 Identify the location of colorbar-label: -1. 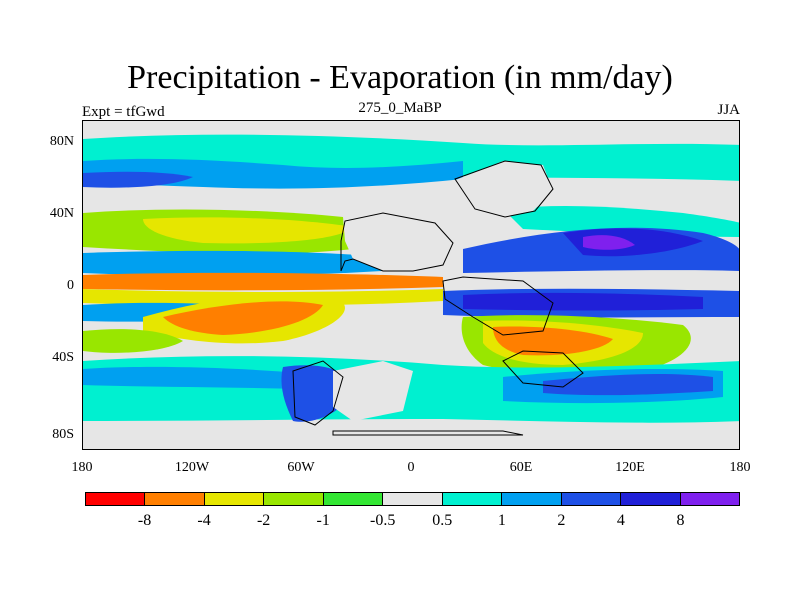
(323, 520).